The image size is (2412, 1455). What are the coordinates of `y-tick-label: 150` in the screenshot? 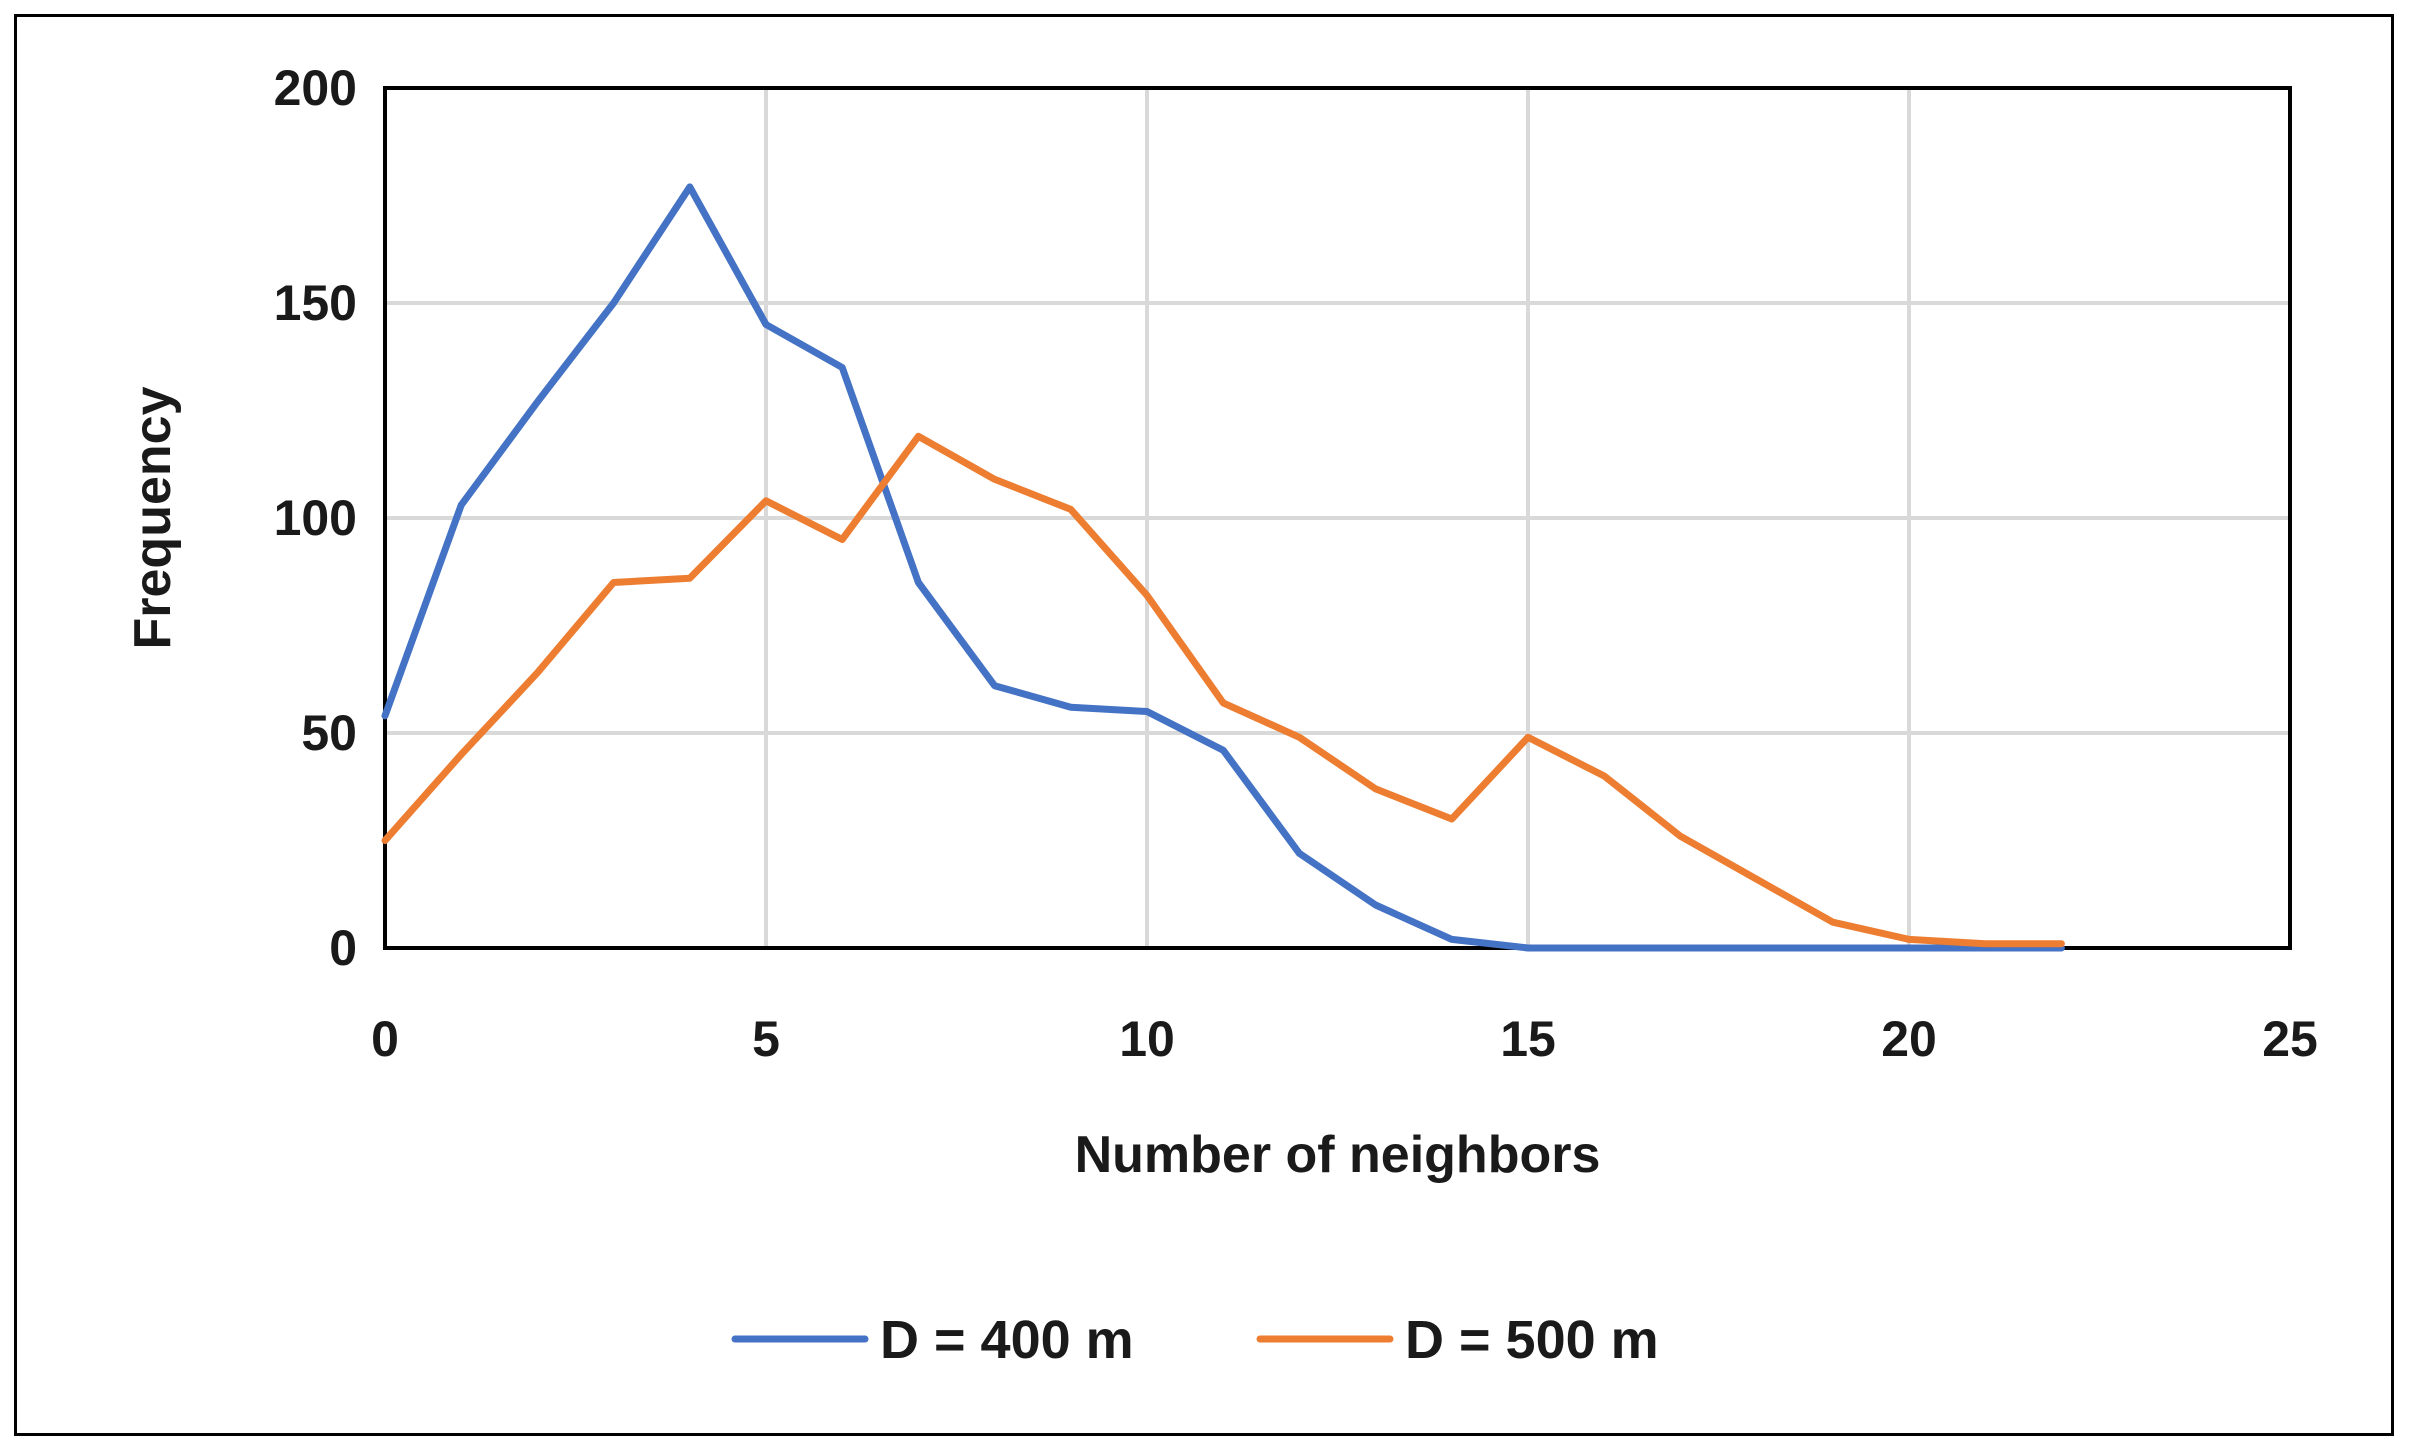 It's located at (315, 303).